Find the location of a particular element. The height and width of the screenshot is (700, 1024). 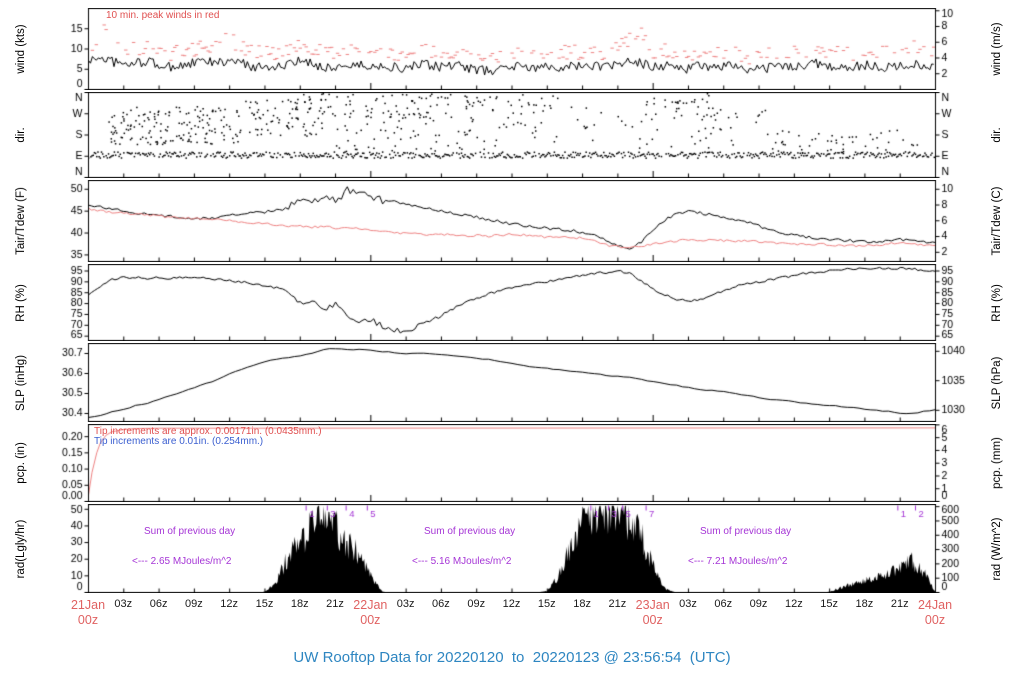

wind-left-axis-label: wind (kts) is located at coordinates (21, 49).